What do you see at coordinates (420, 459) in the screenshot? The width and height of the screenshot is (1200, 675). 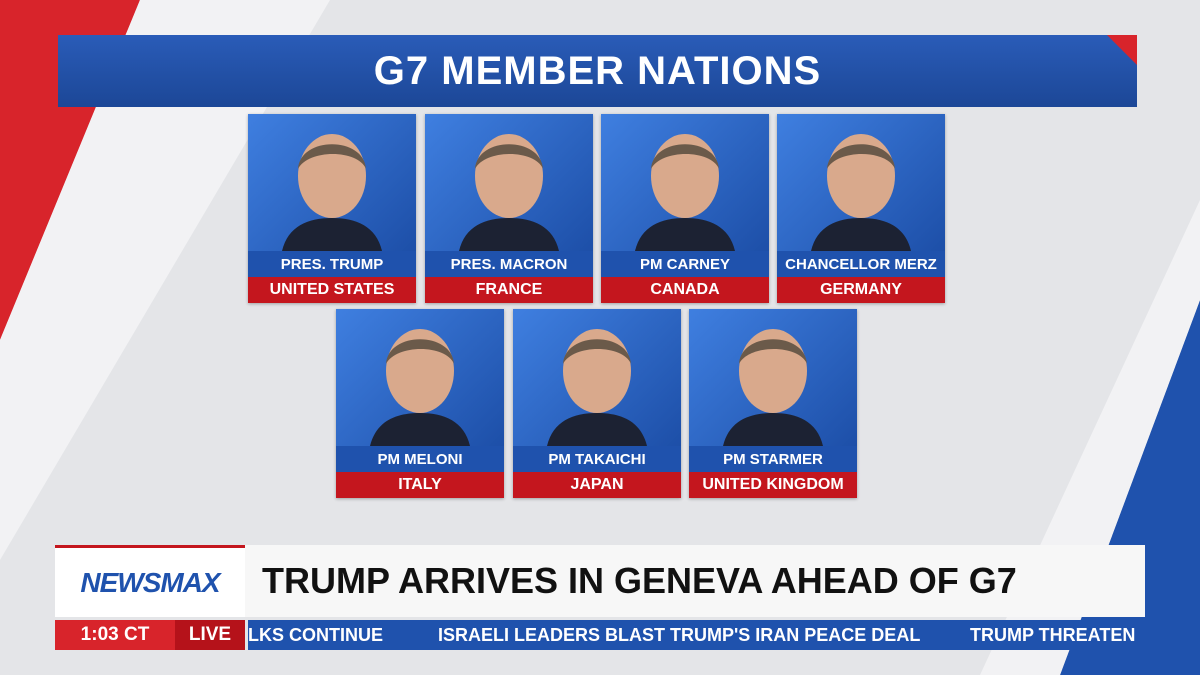 I see `leader-name: PM MELONI` at bounding box center [420, 459].